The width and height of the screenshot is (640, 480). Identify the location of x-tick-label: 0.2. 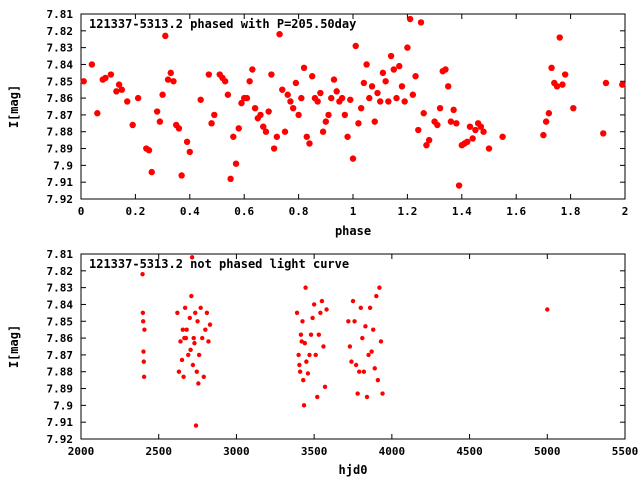
(135, 211).